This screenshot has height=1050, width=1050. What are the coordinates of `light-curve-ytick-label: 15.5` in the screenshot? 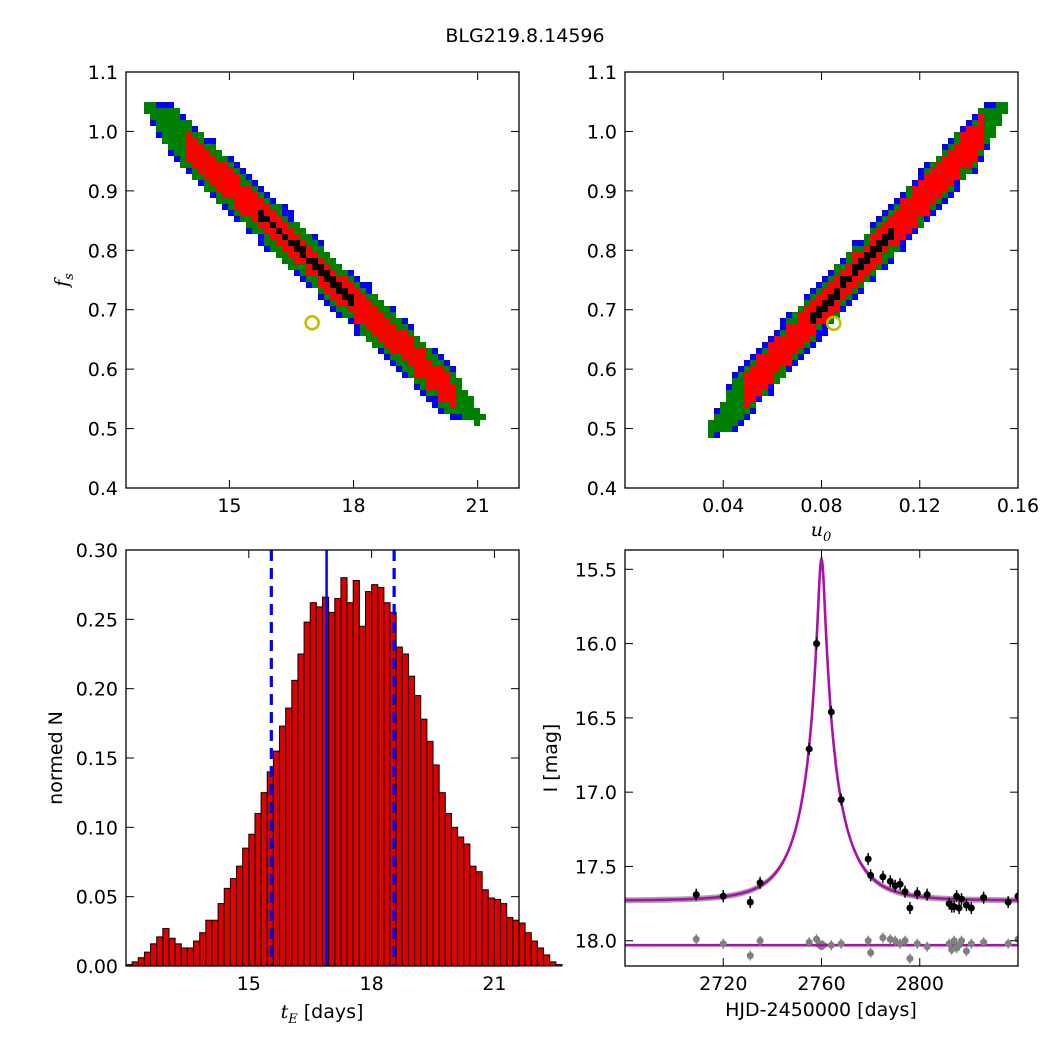 It's located at (596, 570).